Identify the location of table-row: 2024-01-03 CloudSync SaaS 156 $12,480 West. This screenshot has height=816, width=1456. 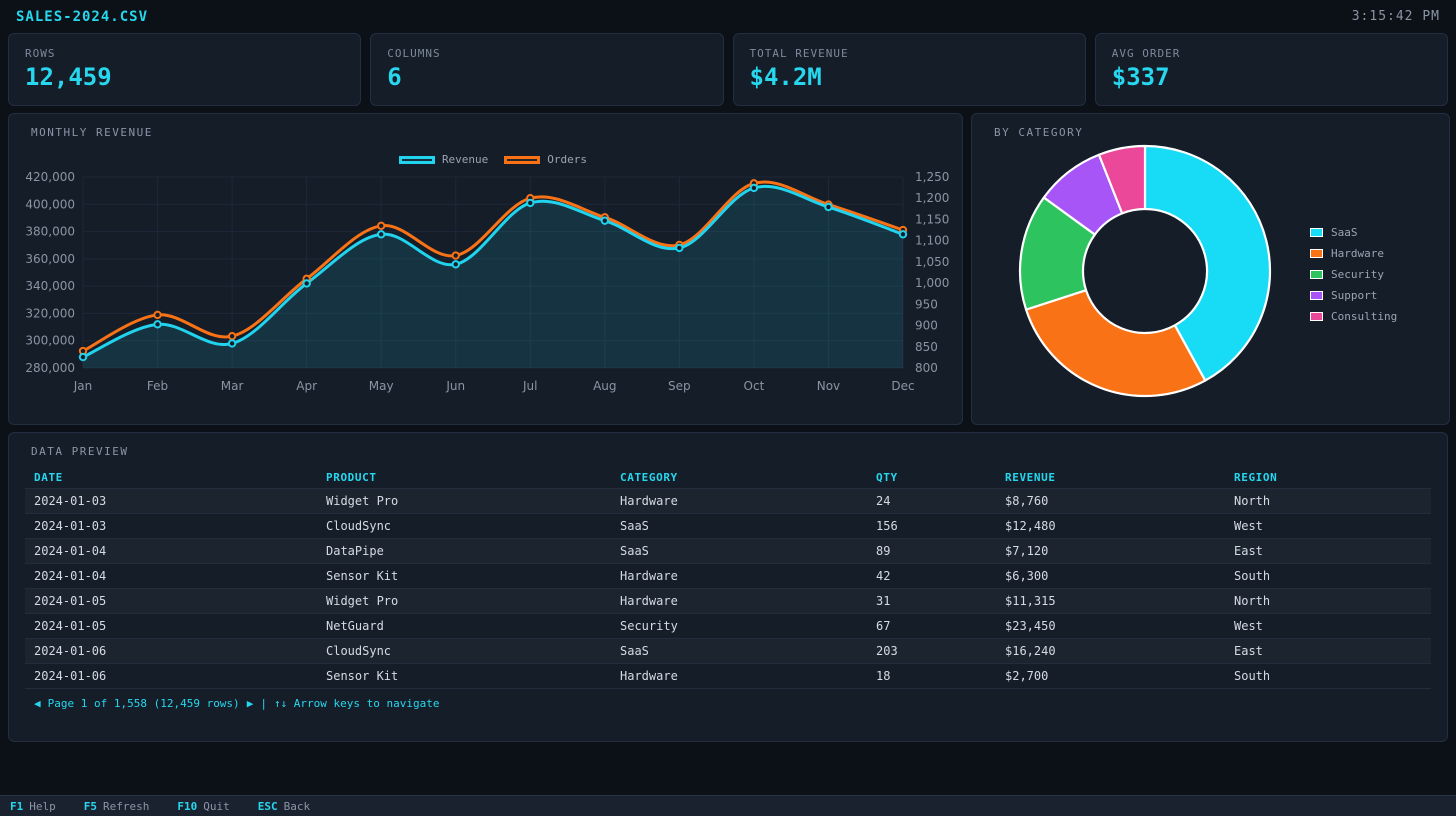
(728, 526).